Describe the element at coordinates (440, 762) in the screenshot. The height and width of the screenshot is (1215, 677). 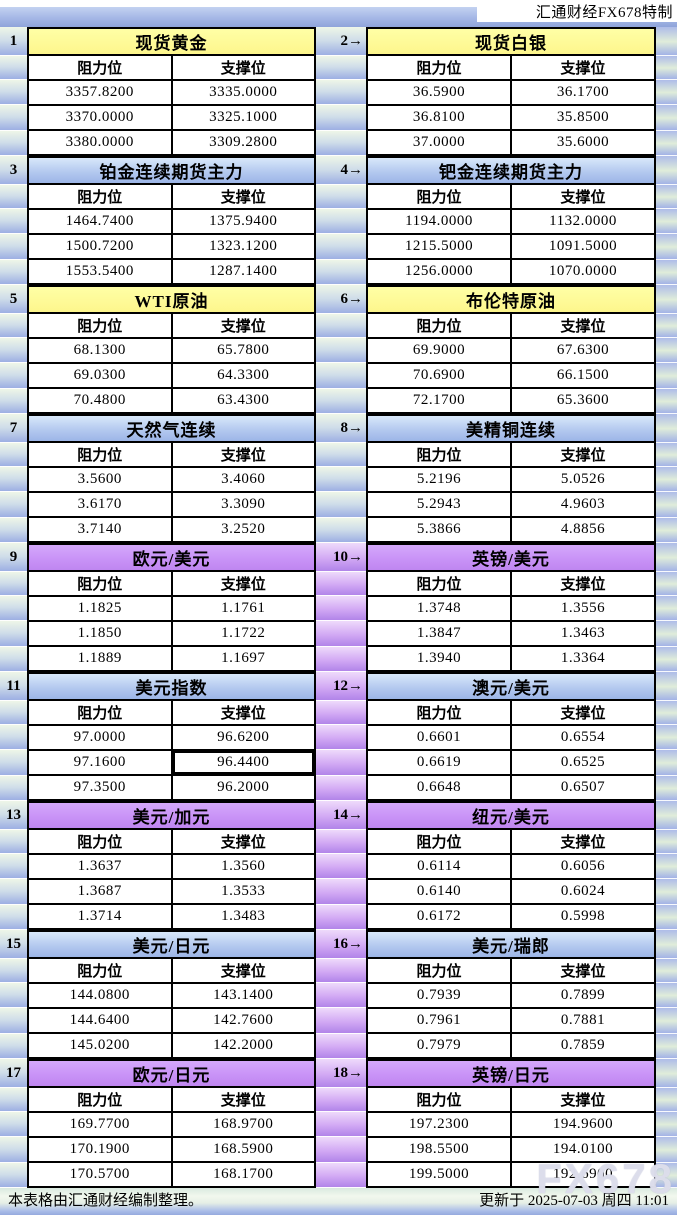
I see `resistance-cell: 0.6619` at that location.